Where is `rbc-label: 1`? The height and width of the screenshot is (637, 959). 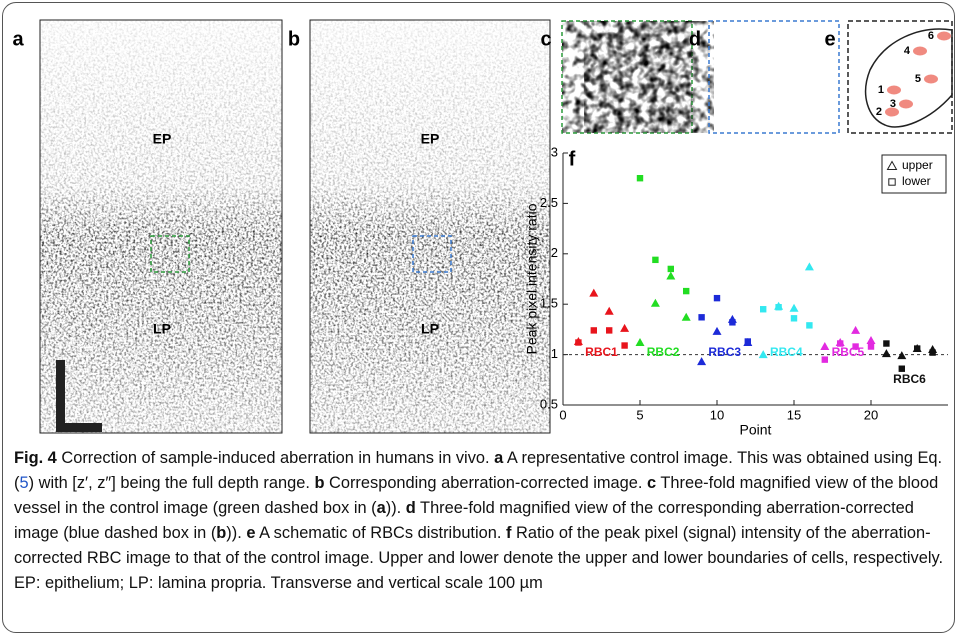 rbc-label: 1 is located at coordinates (881, 90).